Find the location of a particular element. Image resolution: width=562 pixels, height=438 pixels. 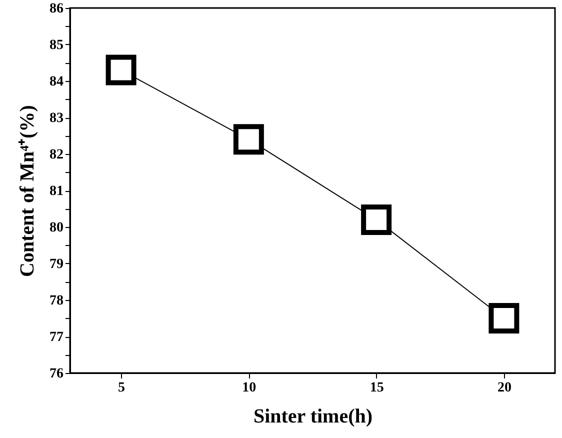

x-axis-title: Sinter time(h) is located at coordinates (313, 417).